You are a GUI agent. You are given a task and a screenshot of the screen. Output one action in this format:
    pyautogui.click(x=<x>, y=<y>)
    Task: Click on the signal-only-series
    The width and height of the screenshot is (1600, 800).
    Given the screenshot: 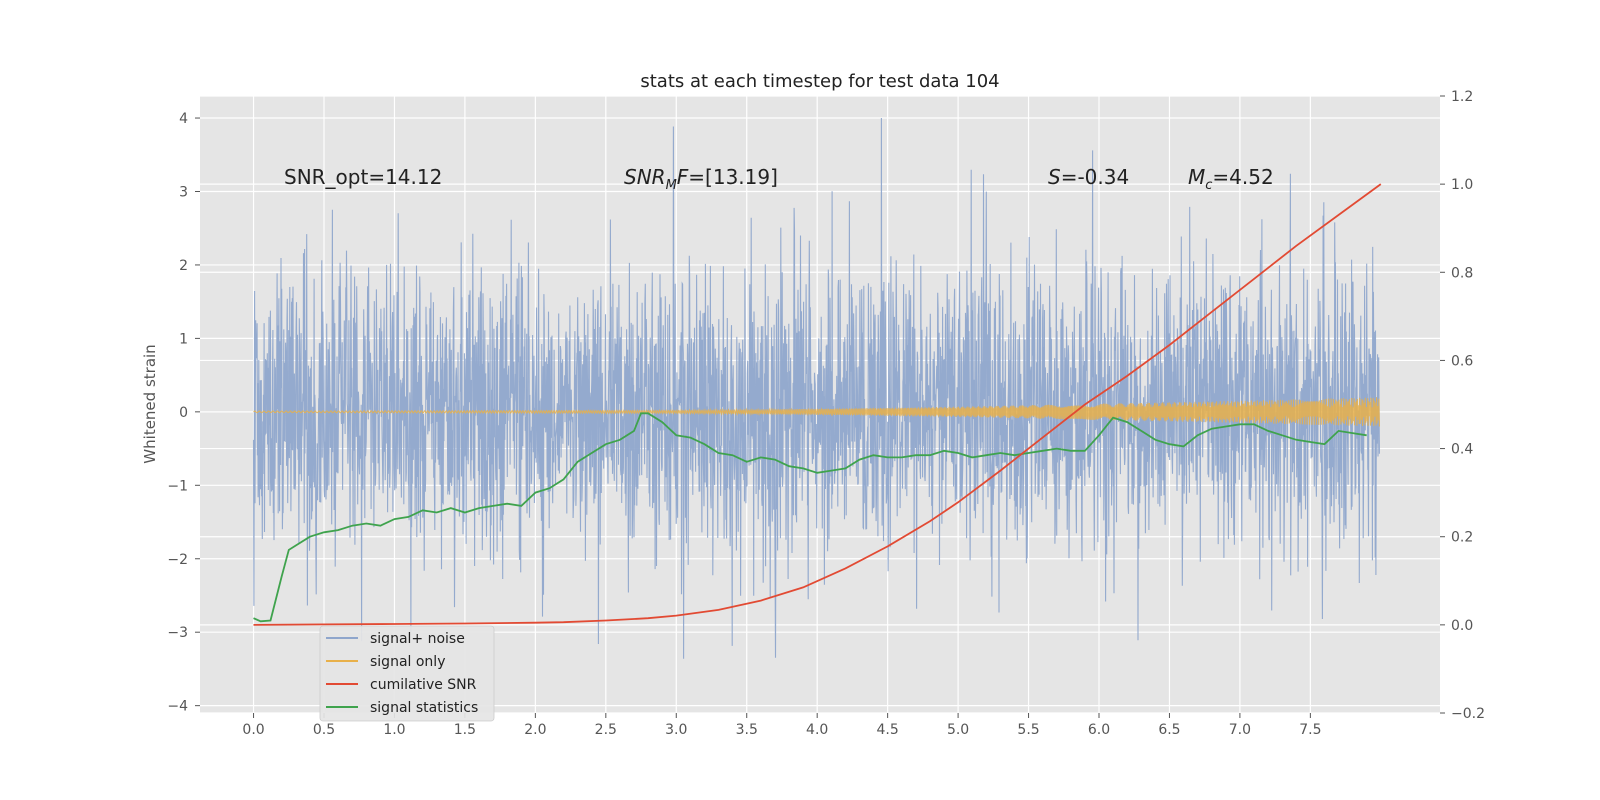 What is the action you would take?
    pyautogui.click(x=816, y=412)
    